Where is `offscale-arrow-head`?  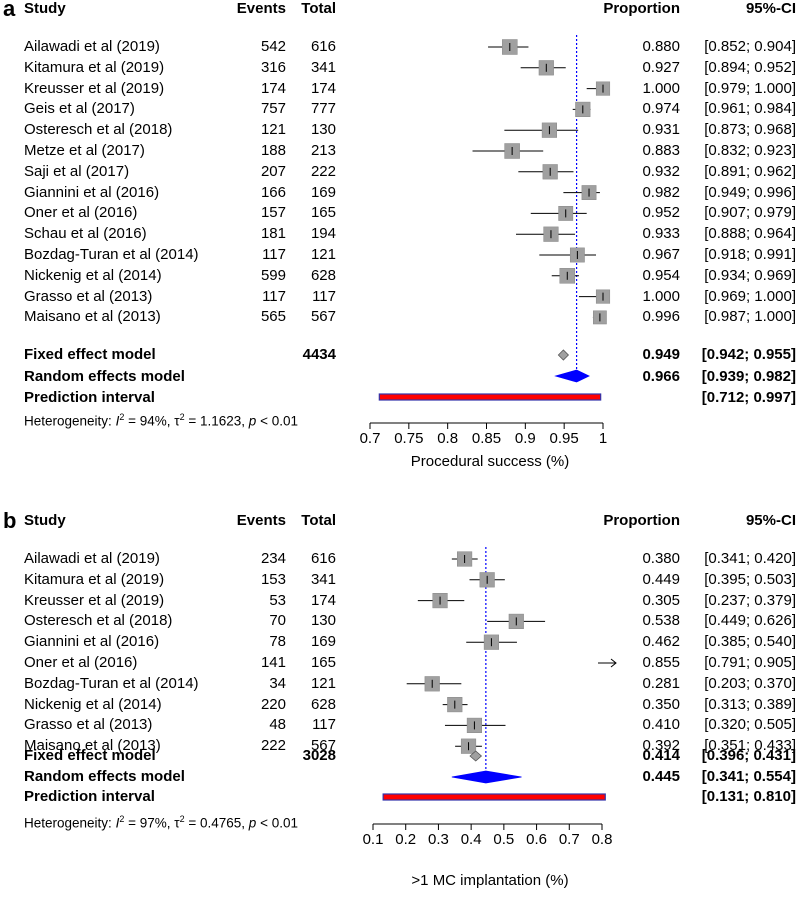
offscale-arrow-head is located at coordinates (613, 663).